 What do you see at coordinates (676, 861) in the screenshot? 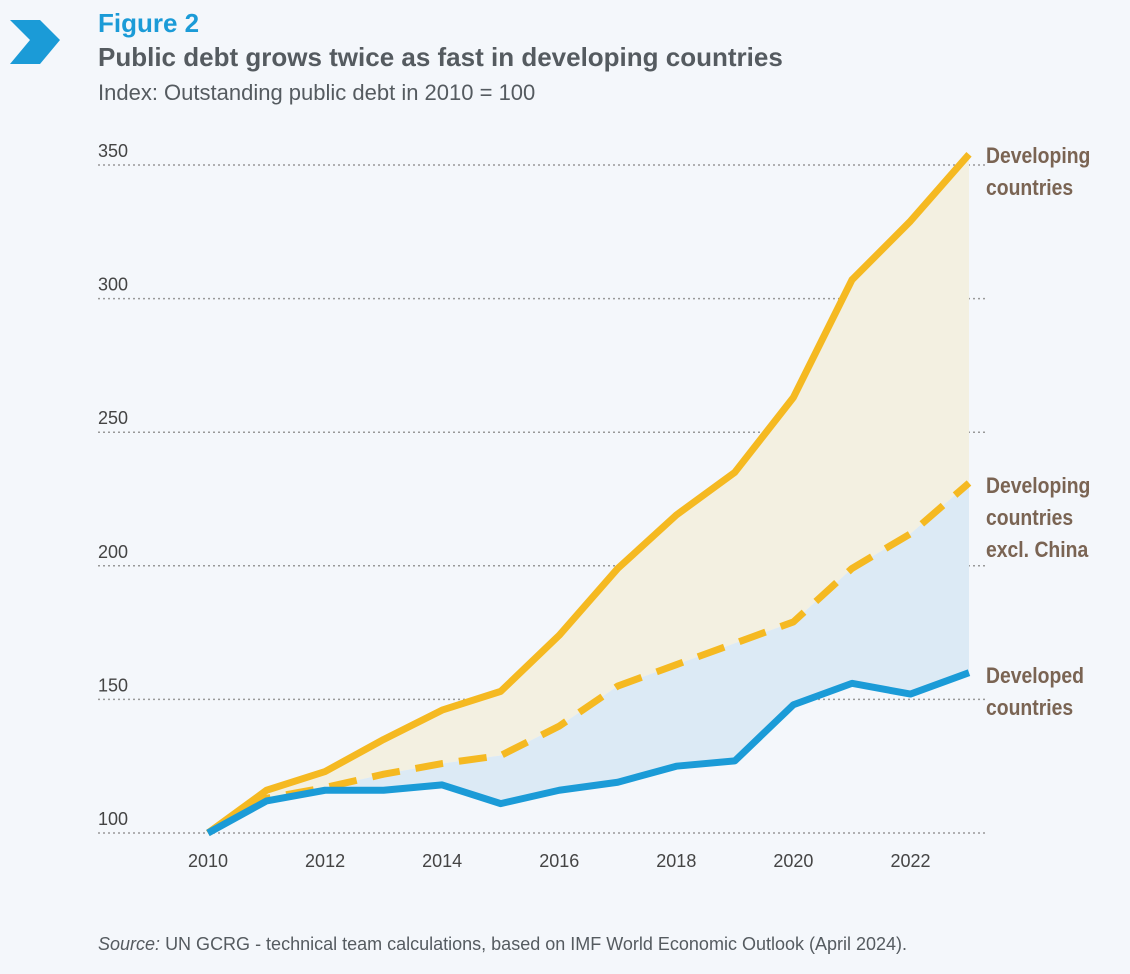
I see `x-tick-label: 2018` at bounding box center [676, 861].